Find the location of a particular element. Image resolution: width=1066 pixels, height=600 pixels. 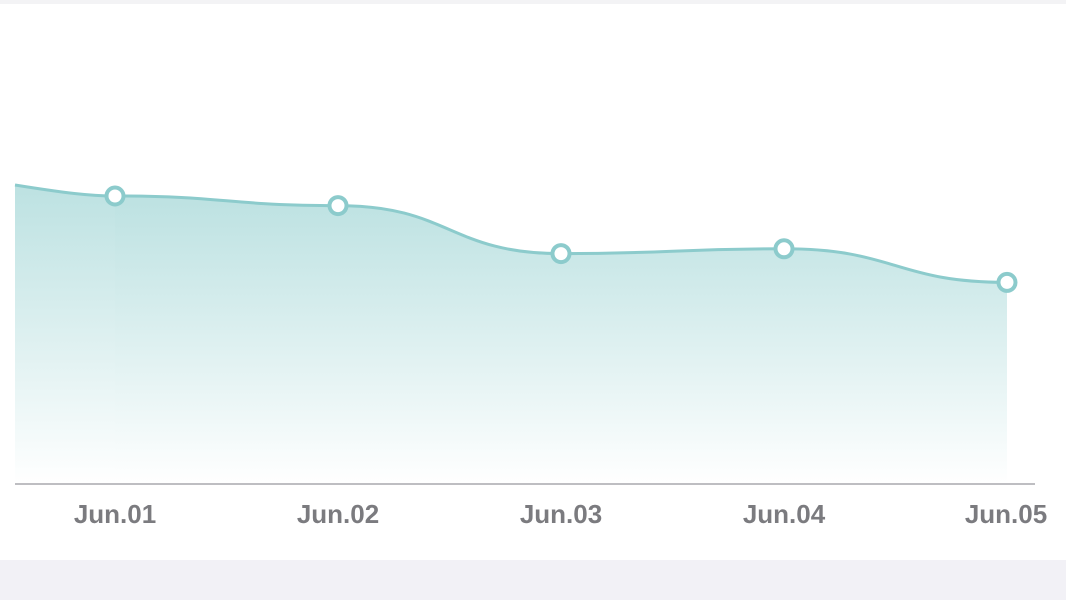

area-lead-in is located at coordinates (65, 334).